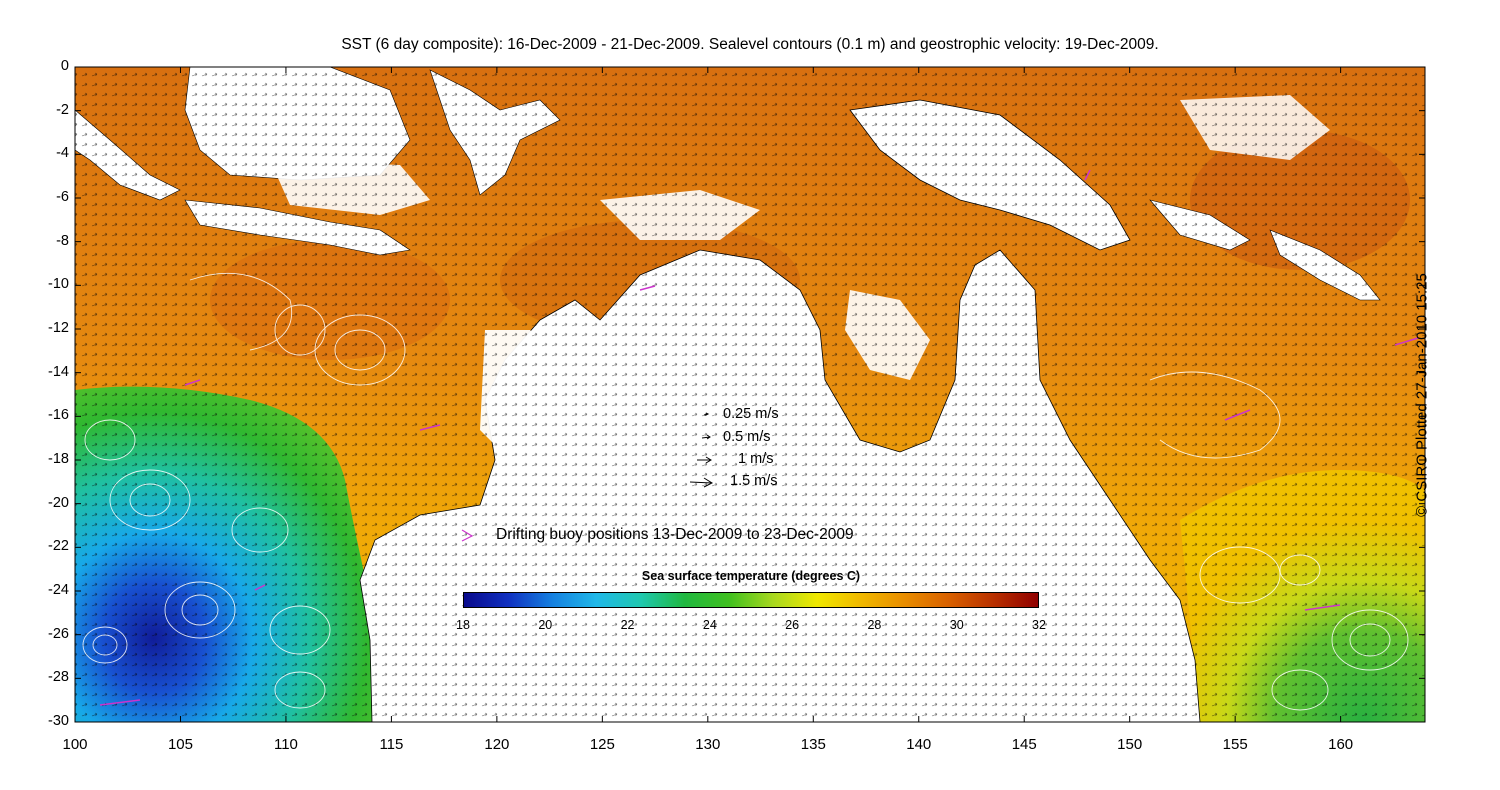  Describe the element at coordinates (709, 625) in the screenshot. I see `colorbar-tick-label: 24` at that location.